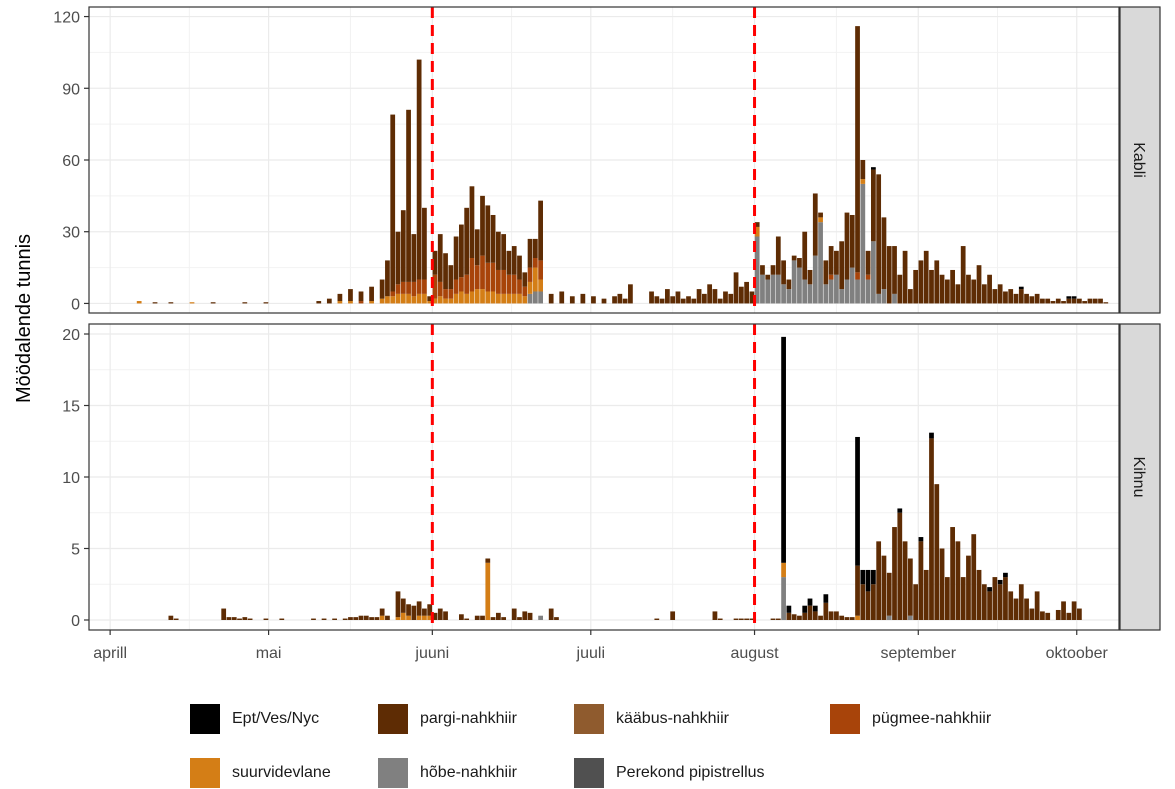 The height and width of the screenshot is (789, 1175). Describe the element at coordinates (24, 318) in the screenshot. I see `y-axis-title-group: Möödalende tunnis` at that location.